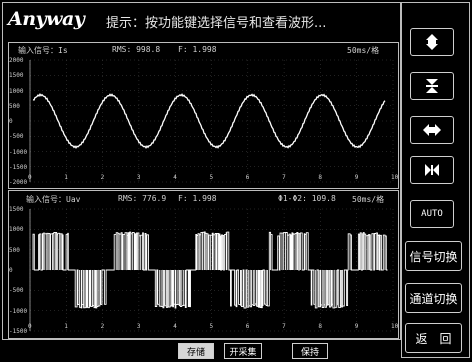 This screenshot has width=472, height=362. I want to click on vertical-expand-button, so click(432, 42).